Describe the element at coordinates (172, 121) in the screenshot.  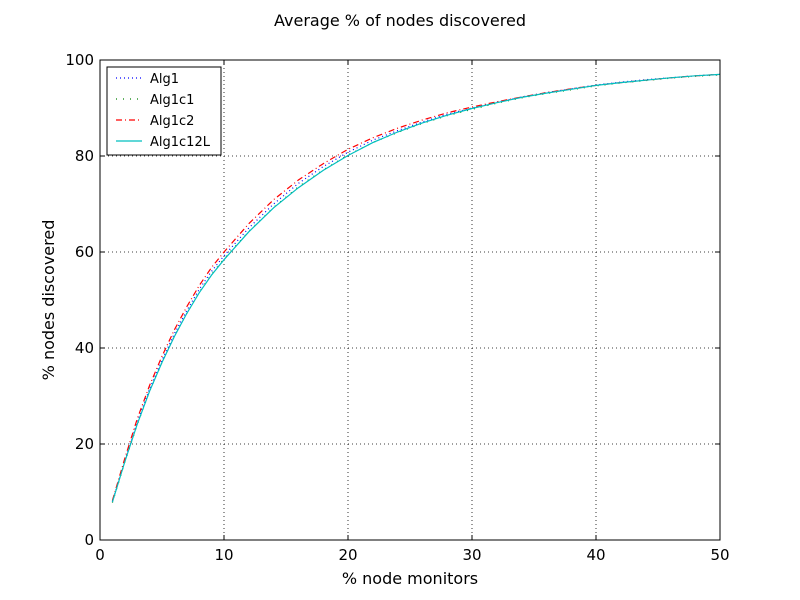
I see `legend-label: Alg1c2` at that location.